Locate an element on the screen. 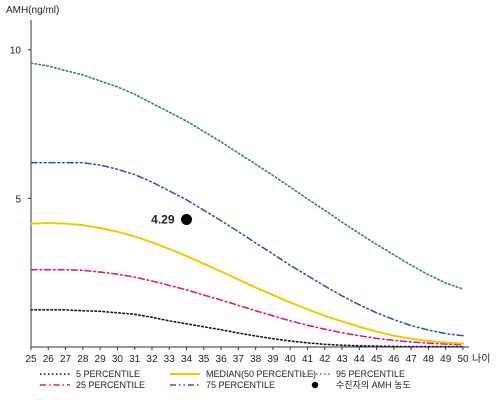 This screenshot has height=400, width=500. legend-marker-swatch is located at coordinates (315, 385).